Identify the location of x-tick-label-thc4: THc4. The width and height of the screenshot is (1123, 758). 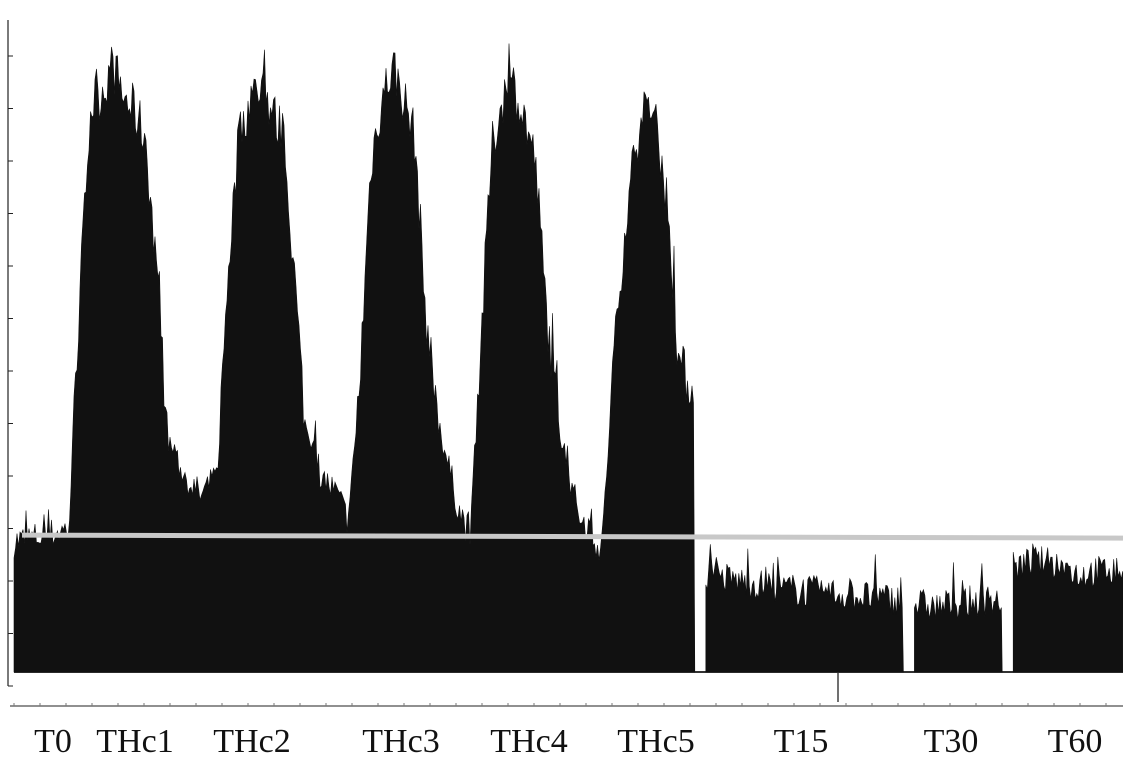
(528, 740).